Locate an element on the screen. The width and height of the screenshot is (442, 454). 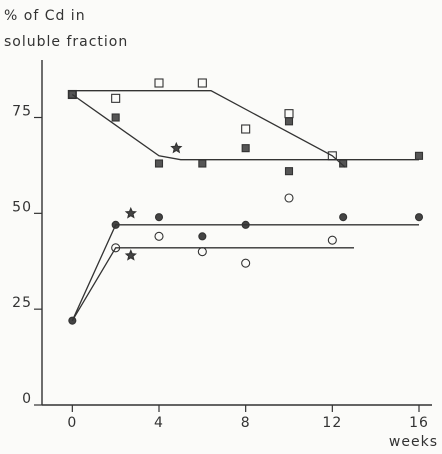
x-tick-label: 4 is located at coordinates (159, 423).